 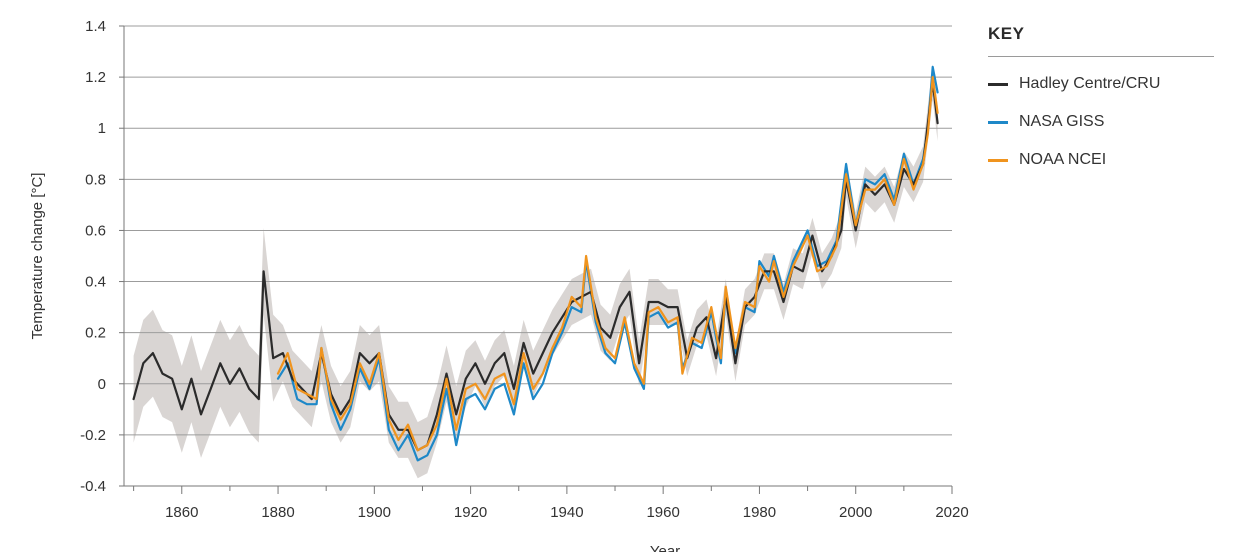 I want to click on y-tick-label: 0, so click(x=102, y=384).